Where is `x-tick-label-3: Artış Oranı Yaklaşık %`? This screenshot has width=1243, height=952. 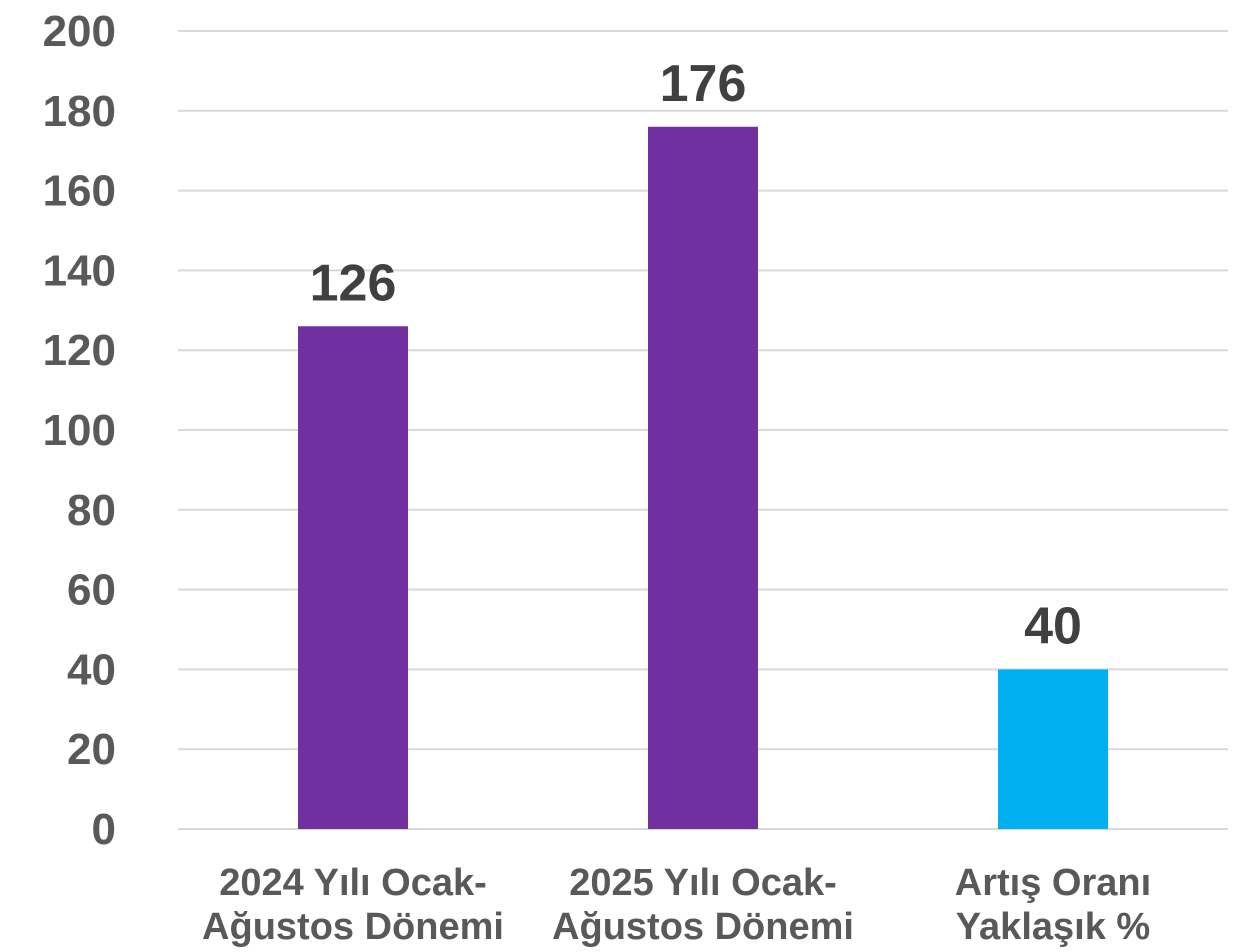 x-tick-label-3: Artış Oranı Yaklaşık % is located at coordinates (1053, 905).